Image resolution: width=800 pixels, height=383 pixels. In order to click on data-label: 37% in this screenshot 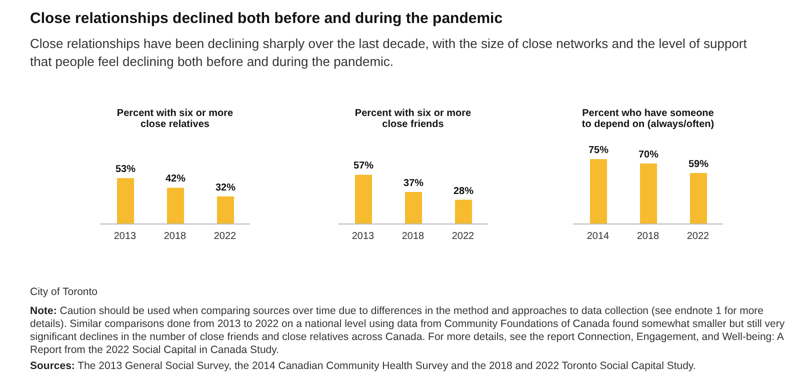, I will do `click(413, 184)`.